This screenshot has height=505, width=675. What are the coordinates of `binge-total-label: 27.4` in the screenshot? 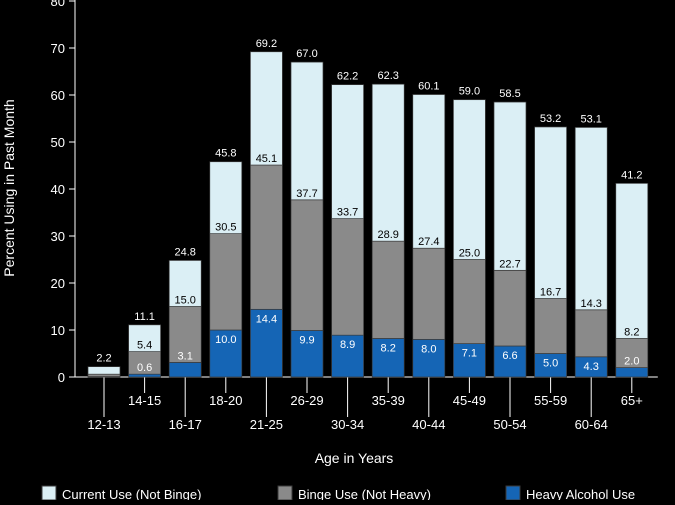 It's located at (428, 242).